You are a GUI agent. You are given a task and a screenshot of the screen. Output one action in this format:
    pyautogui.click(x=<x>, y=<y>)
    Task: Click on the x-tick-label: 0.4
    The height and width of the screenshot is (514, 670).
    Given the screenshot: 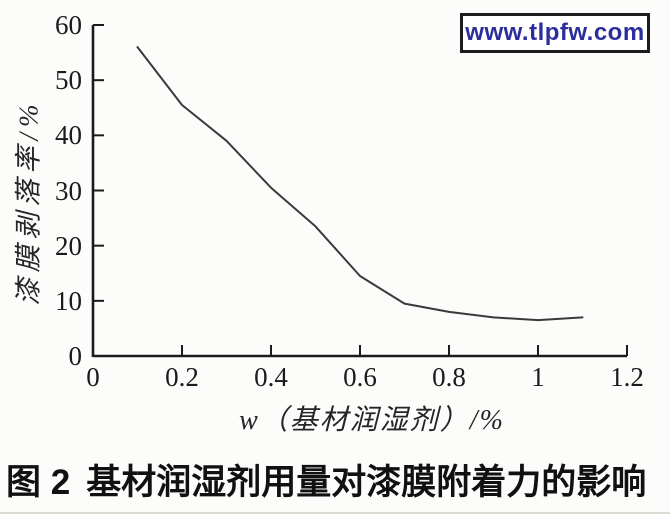 What is the action you would take?
    pyautogui.click(x=271, y=377)
    